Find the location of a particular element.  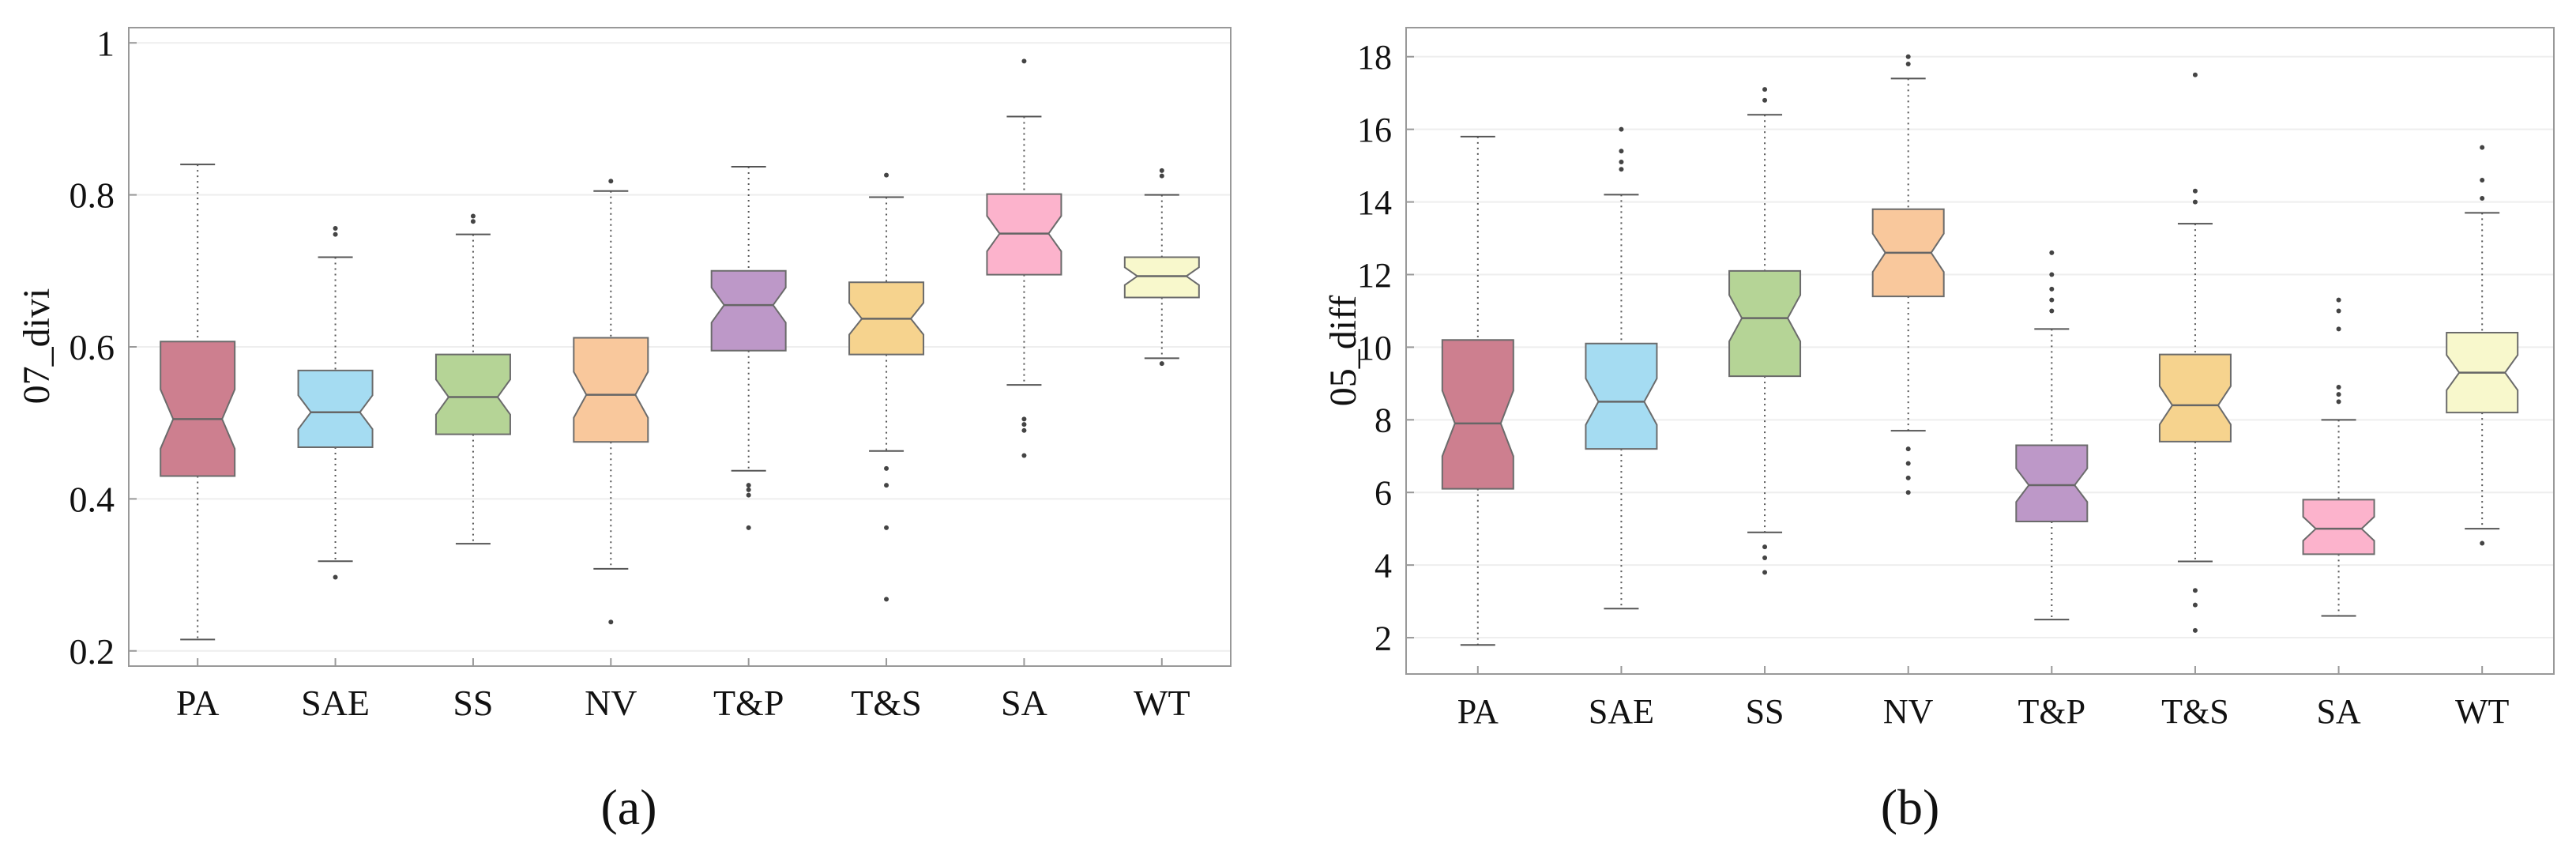

panel-b-y-tick-label: 2 is located at coordinates (1383, 638).